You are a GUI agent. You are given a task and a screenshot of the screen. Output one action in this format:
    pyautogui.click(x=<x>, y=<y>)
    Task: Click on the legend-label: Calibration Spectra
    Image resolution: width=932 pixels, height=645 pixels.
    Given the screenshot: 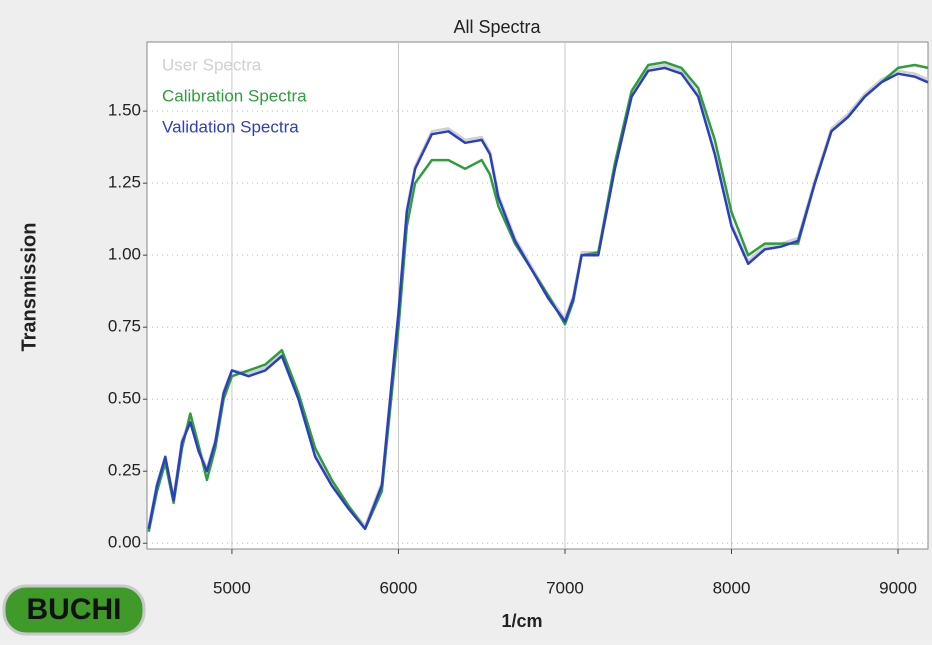 What is the action you would take?
    pyautogui.click(x=234, y=95)
    